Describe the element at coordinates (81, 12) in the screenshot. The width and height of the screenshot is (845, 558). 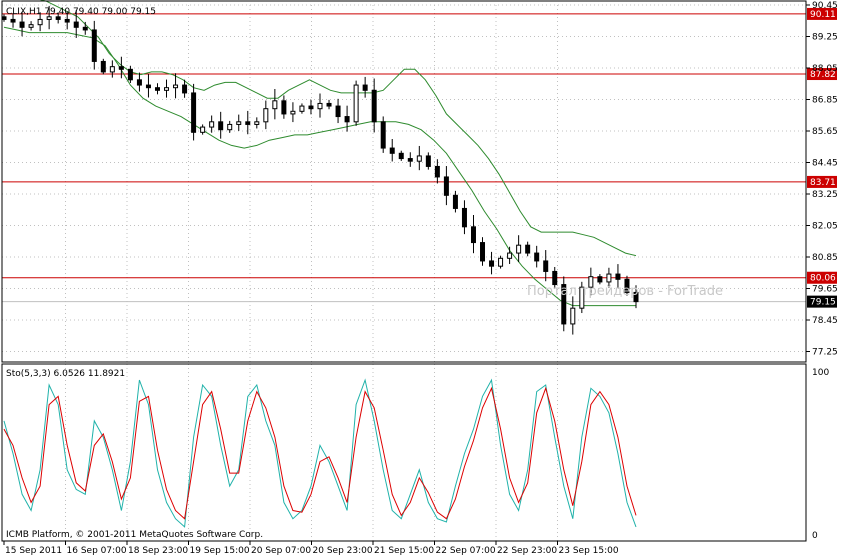
I see `price-chart-title: CLIX,H1 79.40 79.40 79.00 79.15` at that location.